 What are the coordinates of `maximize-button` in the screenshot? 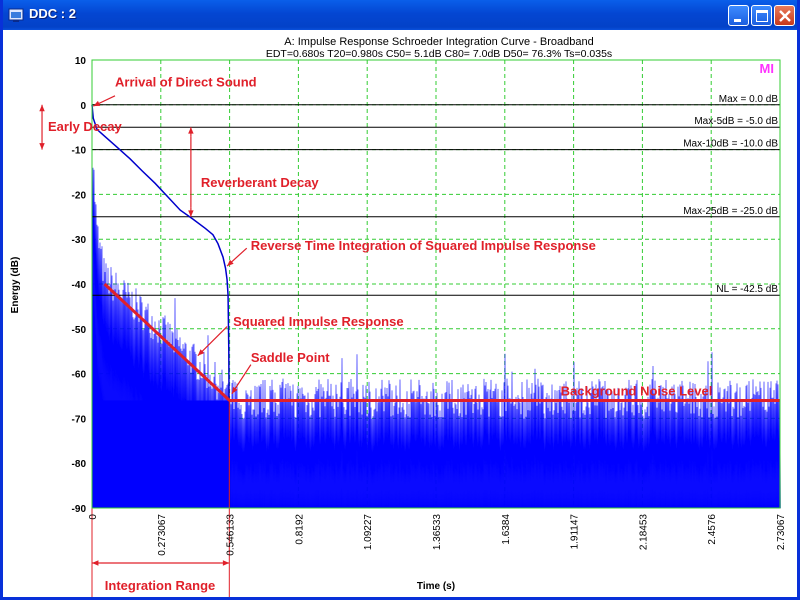 It's located at (761, 15).